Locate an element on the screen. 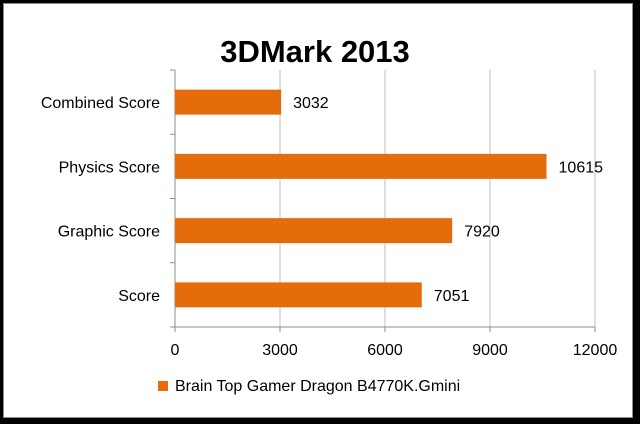 This screenshot has width=640, height=424. legend-label: Brain Top Gamer Dragon B4770K.Gmini is located at coordinates (317, 386).